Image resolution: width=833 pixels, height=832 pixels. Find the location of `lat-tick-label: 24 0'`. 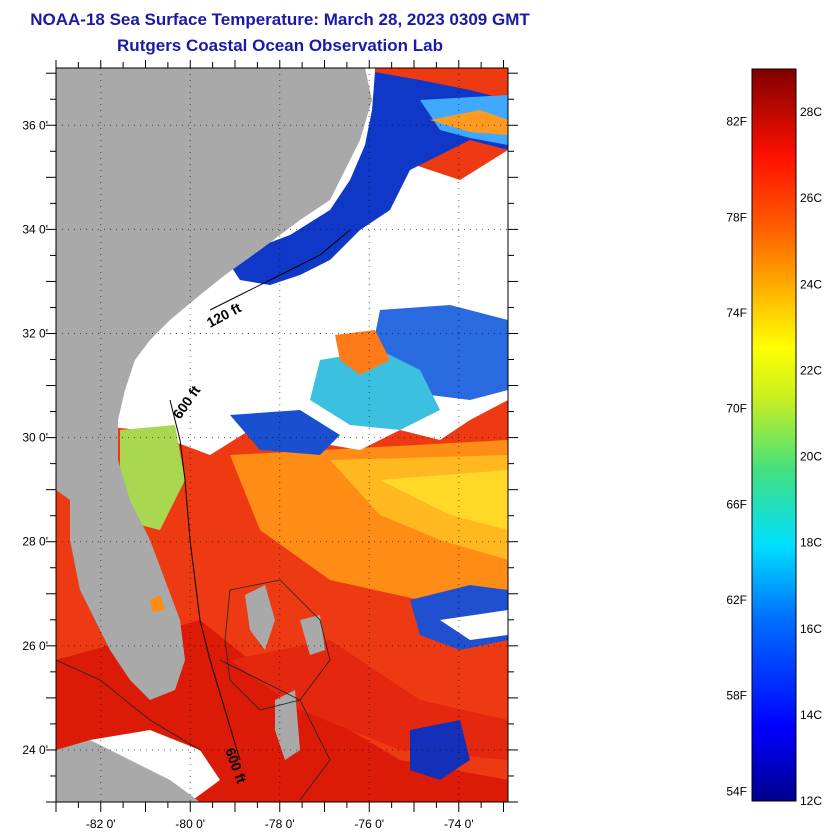

lat-tick-label: 24 0' is located at coordinates (35, 750).